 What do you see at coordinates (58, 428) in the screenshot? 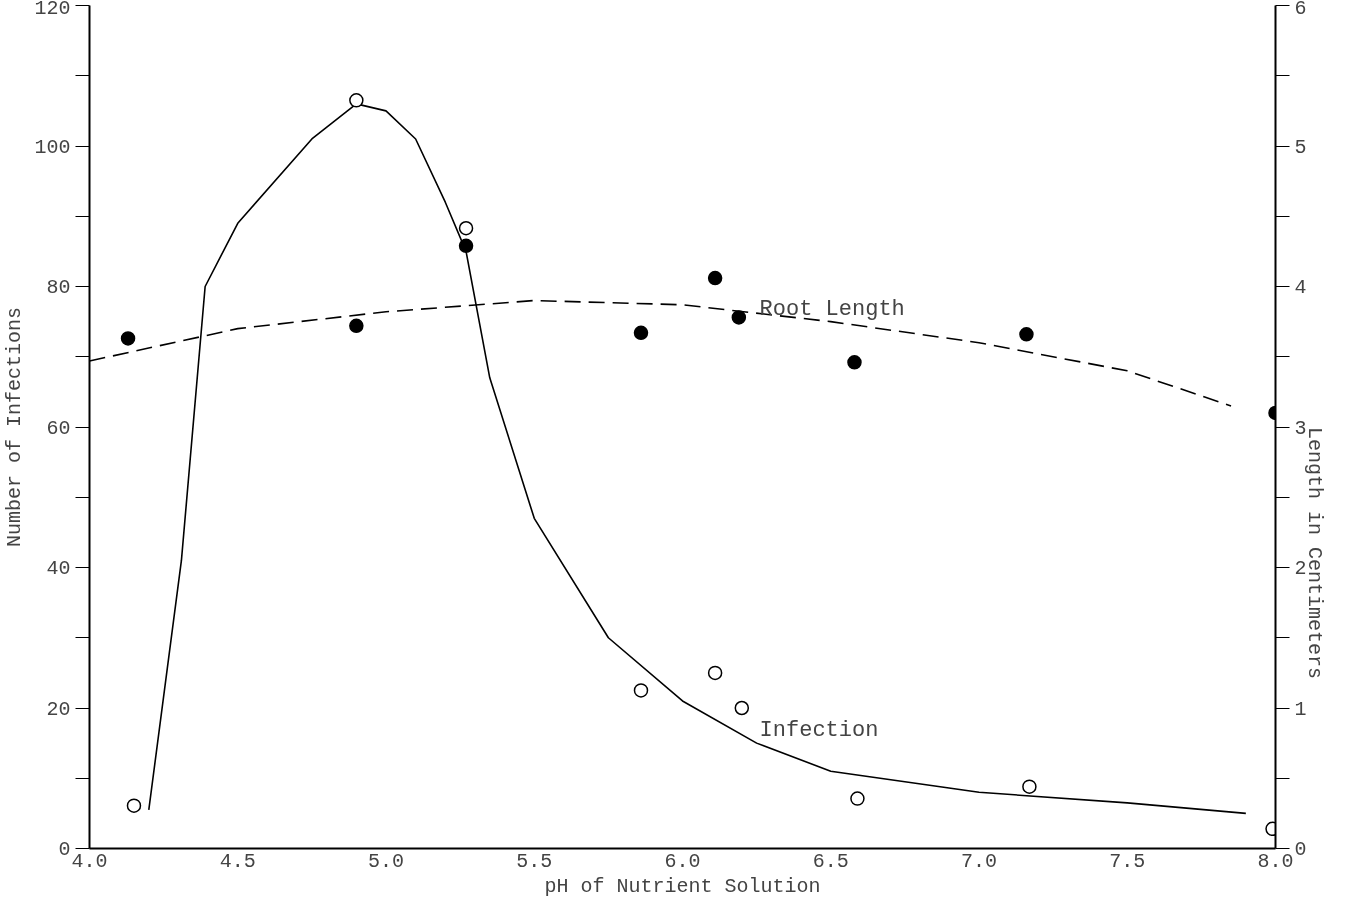
I see `y-tick-label: 60` at bounding box center [58, 428].